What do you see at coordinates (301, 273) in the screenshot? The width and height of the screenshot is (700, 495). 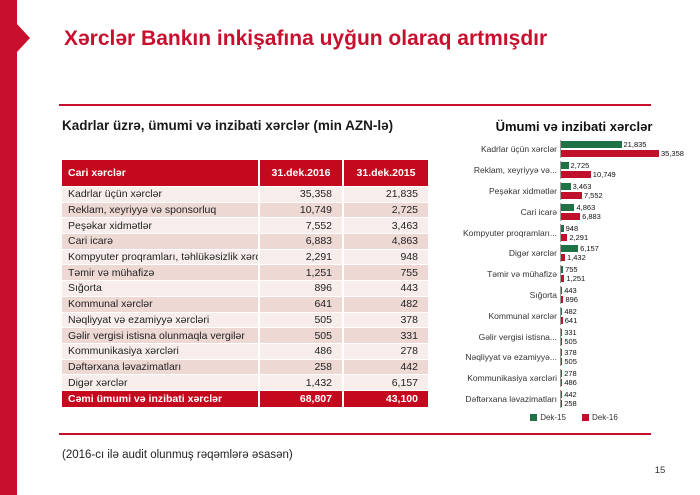 I see `table-cell-value: 1,251` at bounding box center [301, 273].